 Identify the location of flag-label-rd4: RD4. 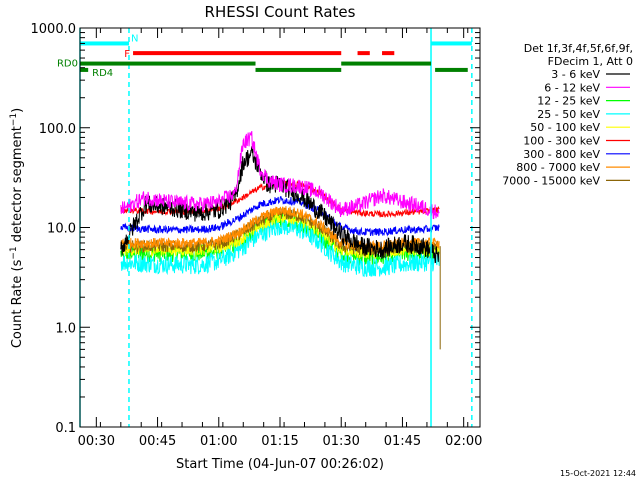
(102, 73).